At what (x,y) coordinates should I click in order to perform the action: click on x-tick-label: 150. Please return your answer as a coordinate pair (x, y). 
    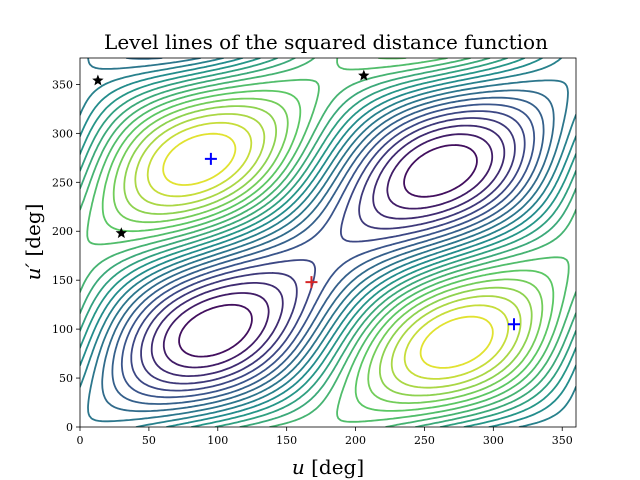
    Looking at the image, I should click on (286, 440).